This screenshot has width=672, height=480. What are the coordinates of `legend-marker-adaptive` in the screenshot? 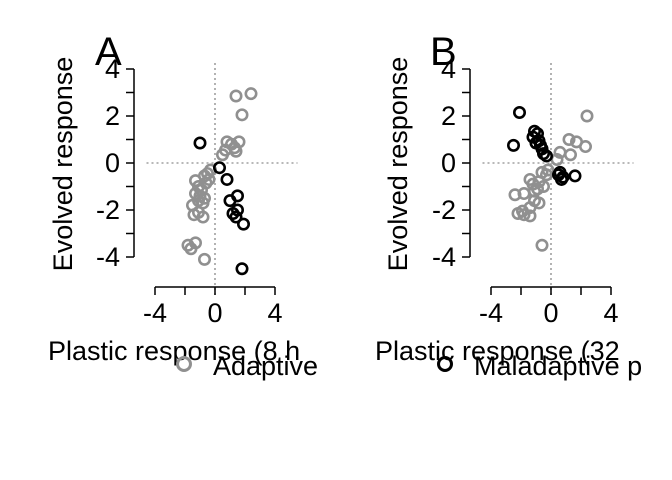 It's located at (184, 364).